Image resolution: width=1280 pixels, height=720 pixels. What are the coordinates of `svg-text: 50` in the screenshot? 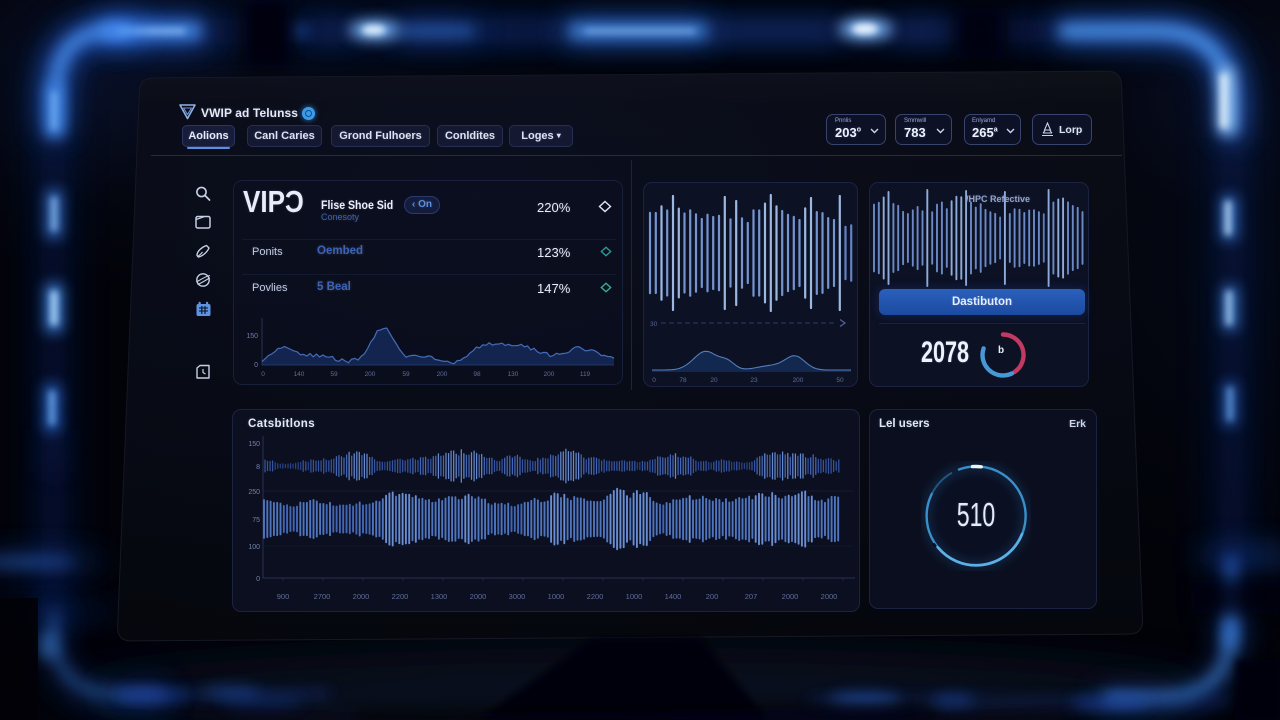 It's located at (840, 380).